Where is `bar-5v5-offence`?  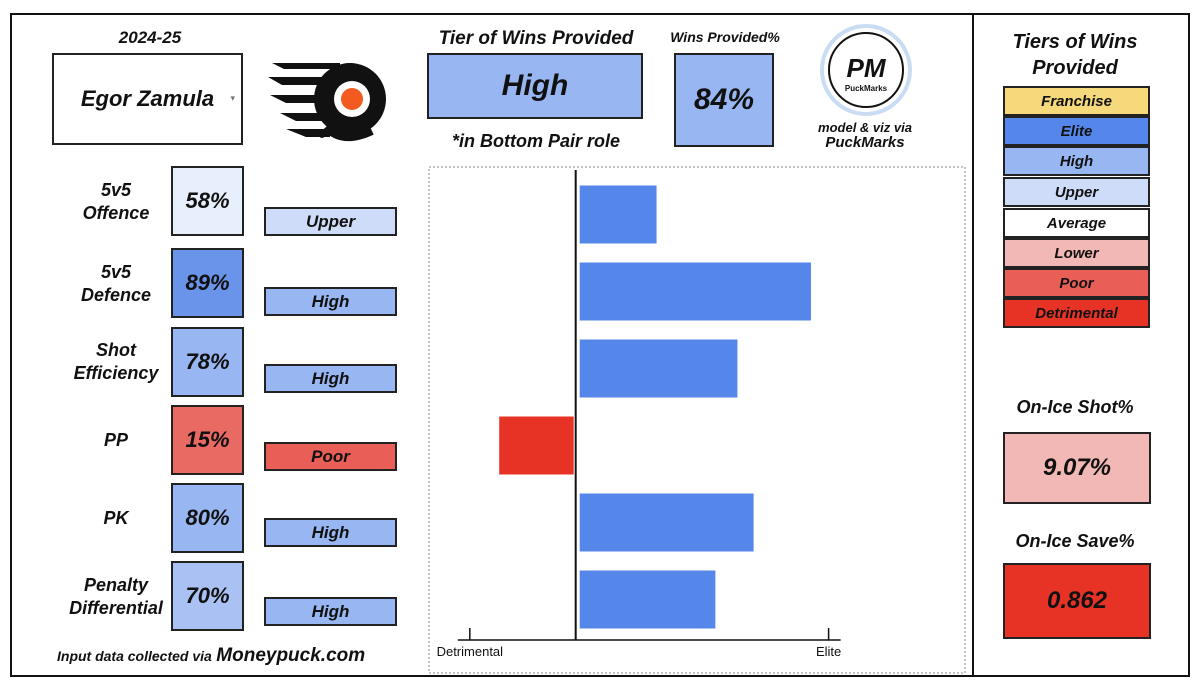 bar-5v5-offence is located at coordinates (618, 214).